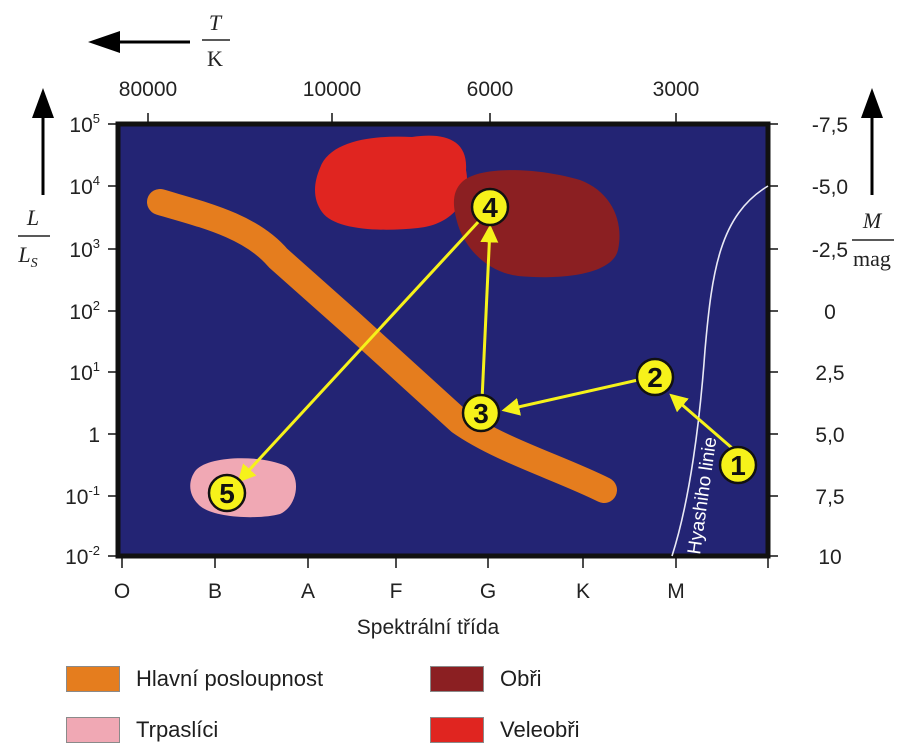 The image size is (899, 746). Describe the element at coordinates (215, 591) in the screenshot. I see `spectral-class-label: B` at that location.